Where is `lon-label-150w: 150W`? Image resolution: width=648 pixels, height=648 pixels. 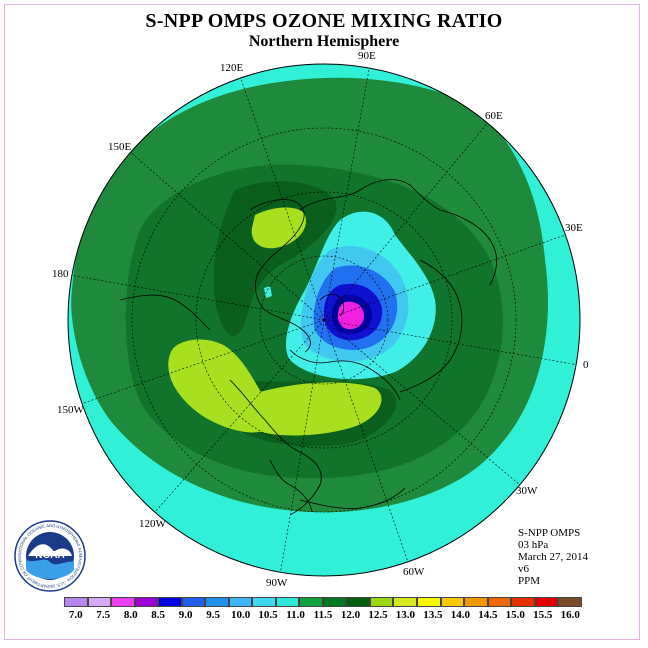
lon-label-150w: 150W is located at coordinates (70, 410).